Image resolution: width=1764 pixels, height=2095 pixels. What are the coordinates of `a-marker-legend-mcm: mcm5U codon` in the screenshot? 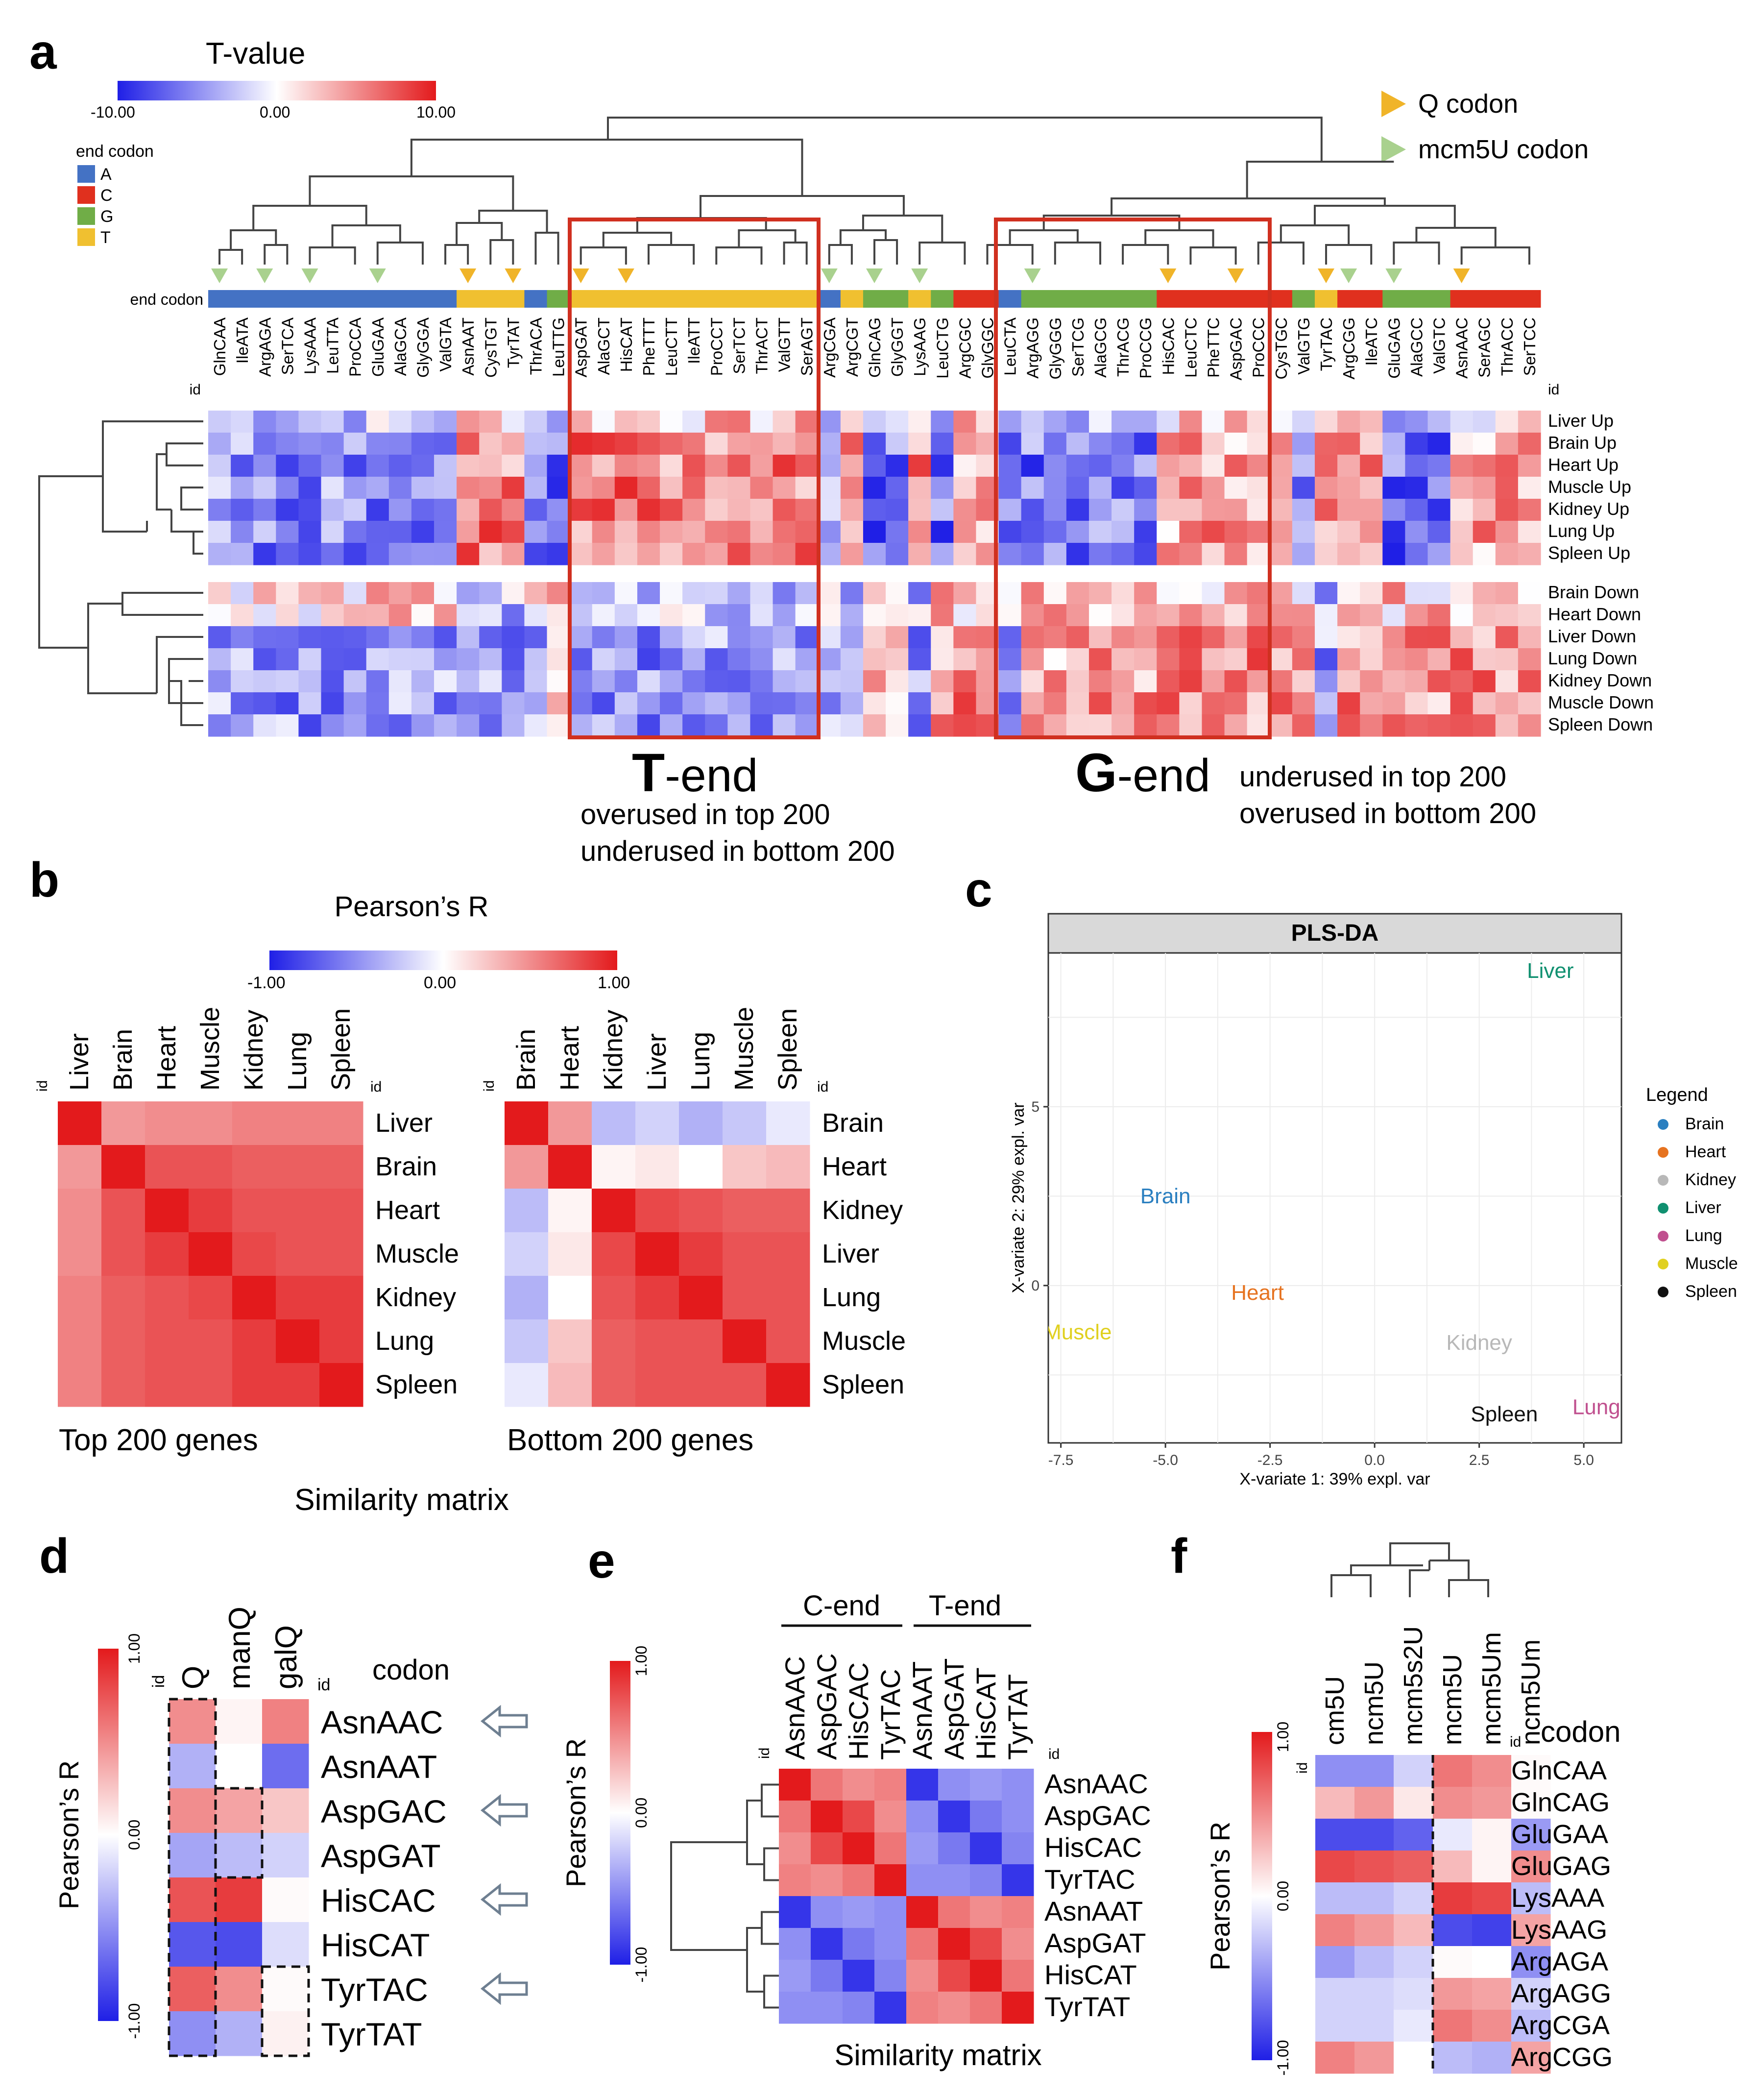 It's located at (1503, 149).